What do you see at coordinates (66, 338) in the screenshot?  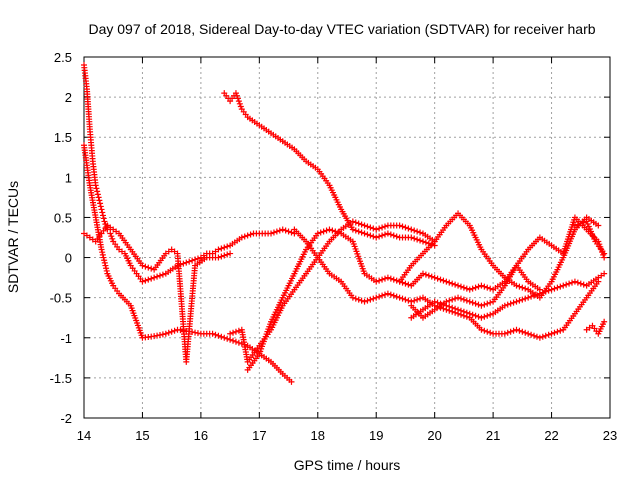 I see `y-tick-label: -1` at bounding box center [66, 338].